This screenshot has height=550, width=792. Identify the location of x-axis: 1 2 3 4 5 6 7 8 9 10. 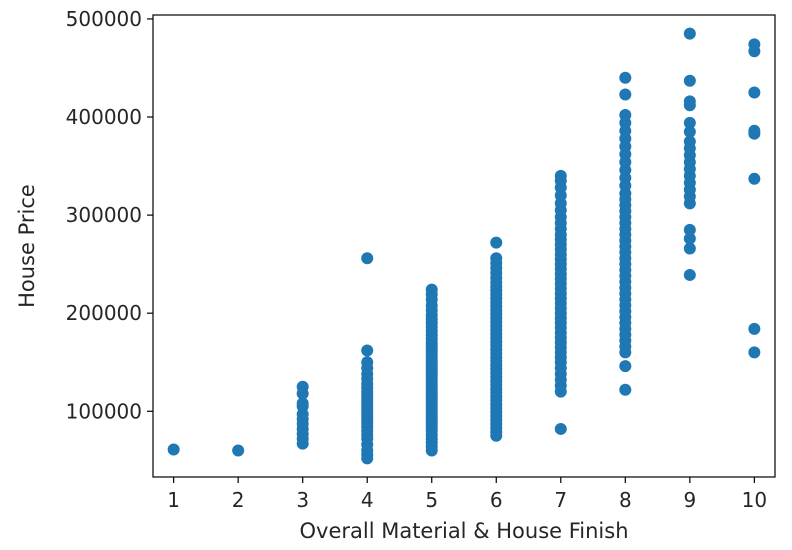
(467, 494).